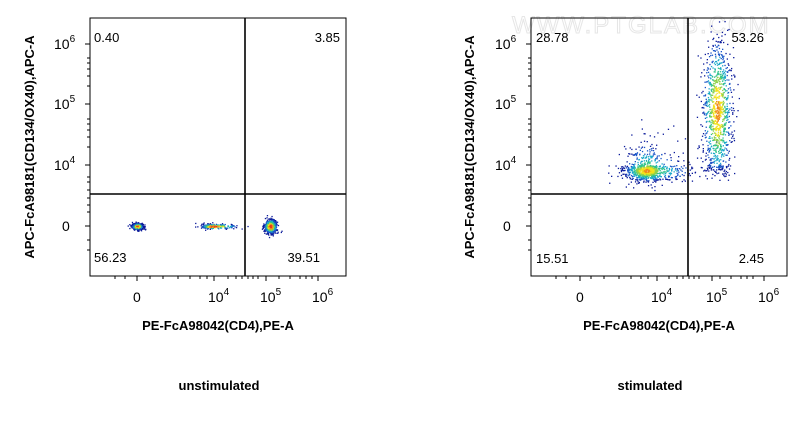  I want to click on y-axis-title: APC-FcA98181(CD134/OX40),APC-A, so click(29, 147).